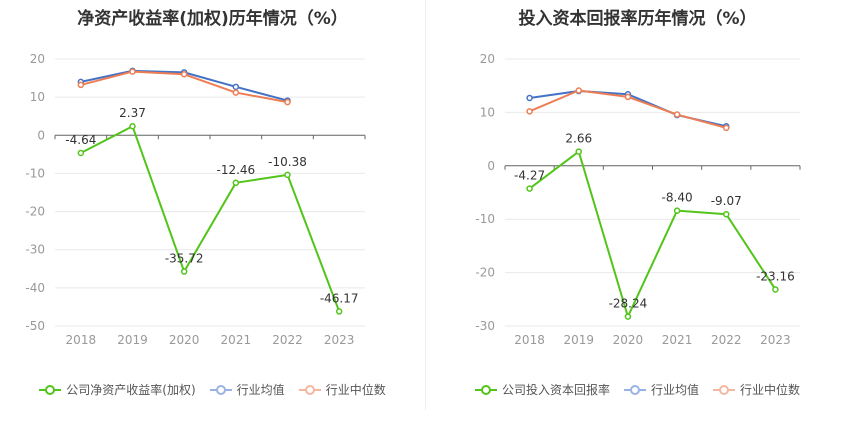  Describe the element at coordinates (726, 201) in the screenshot. I see `data-label: -9.07` at that location.